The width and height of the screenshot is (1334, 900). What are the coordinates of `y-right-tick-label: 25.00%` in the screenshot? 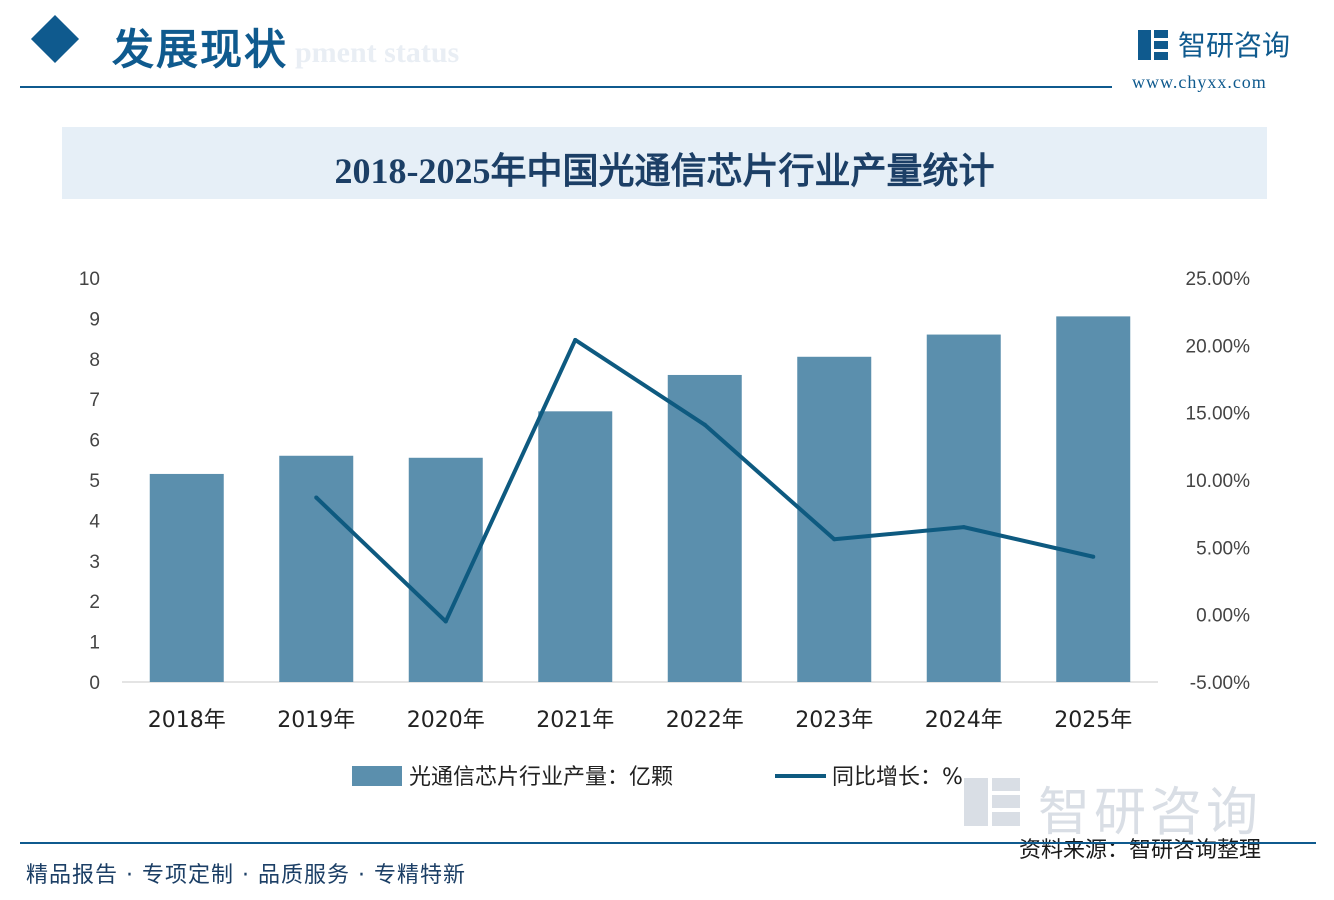 It's located at (1218, 279).